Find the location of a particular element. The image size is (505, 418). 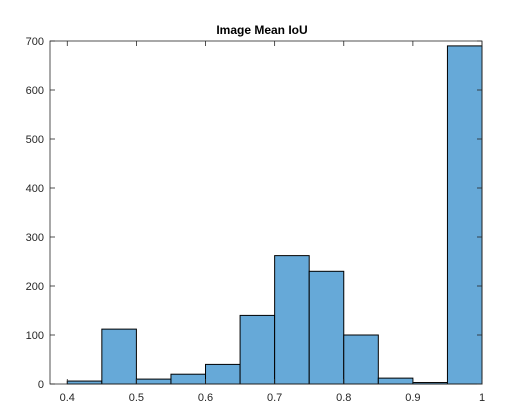

y-tick-label: 200 is located at coordinates (35, 287).